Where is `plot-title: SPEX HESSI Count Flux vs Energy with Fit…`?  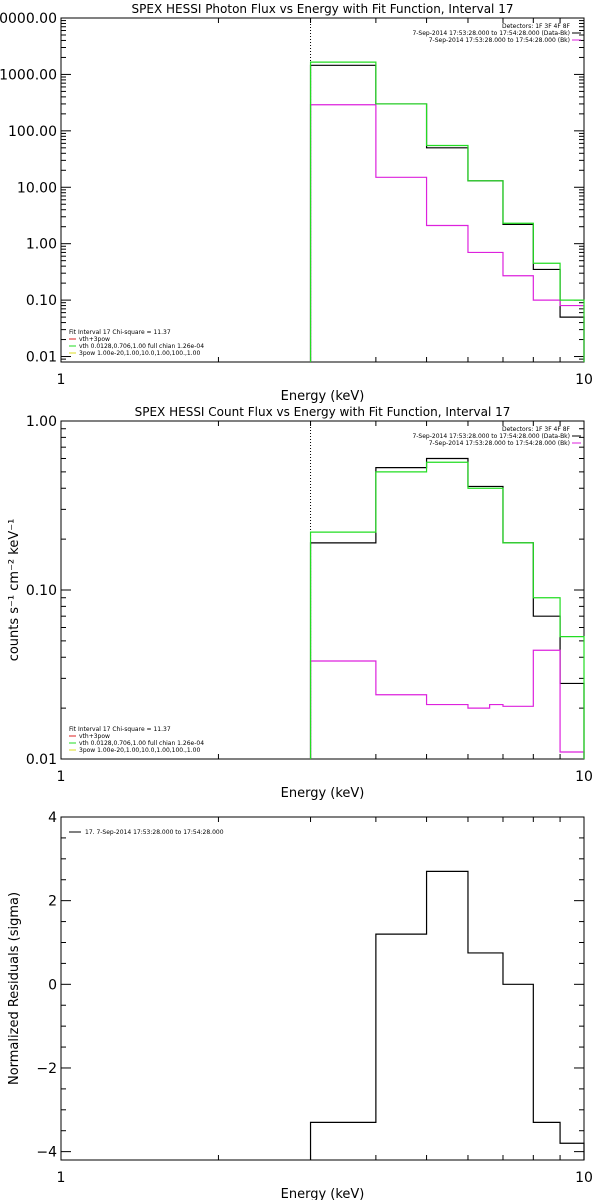
plot-title: SPEX HESSI Count Flux vs Energy with Fit… is located at coordinates (323, 412).